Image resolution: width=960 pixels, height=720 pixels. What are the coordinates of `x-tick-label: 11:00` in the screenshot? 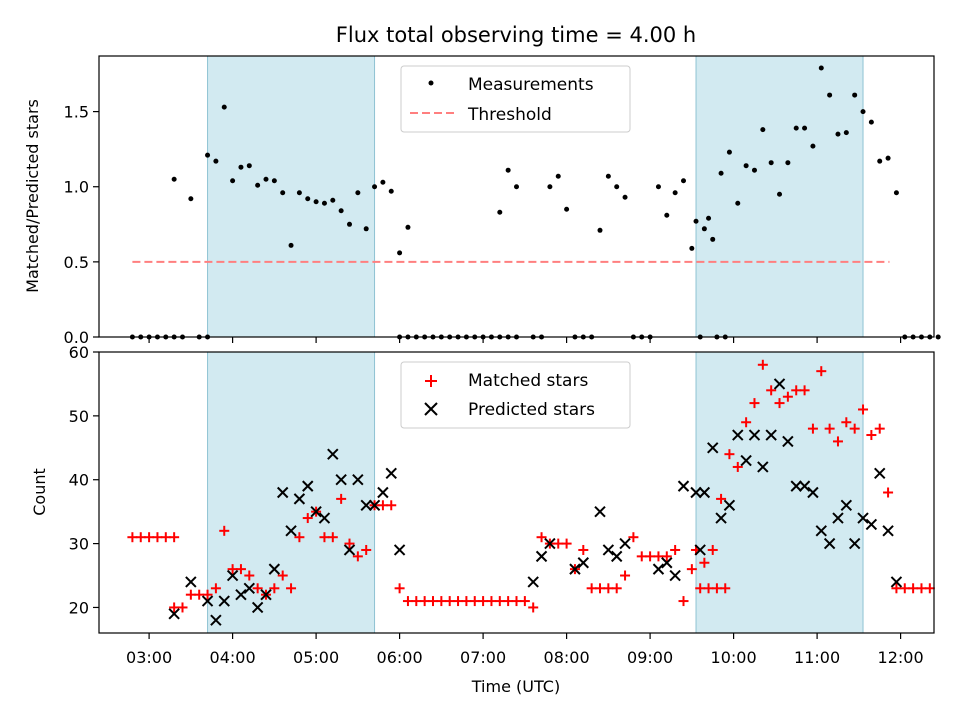 It's located at (817, 657).